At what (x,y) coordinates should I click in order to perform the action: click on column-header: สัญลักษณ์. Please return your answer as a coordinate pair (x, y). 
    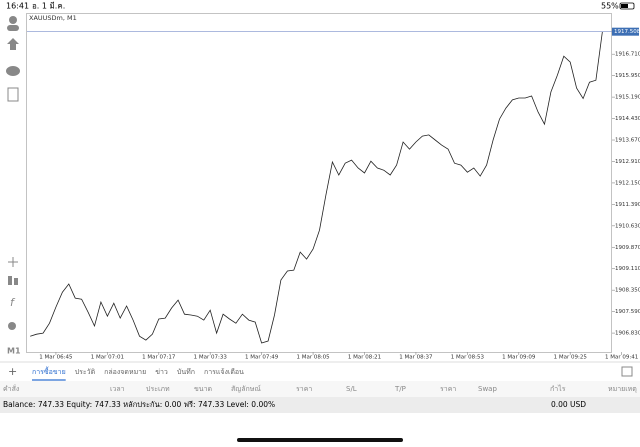
    Looking at the image, I should click on (246, 389).